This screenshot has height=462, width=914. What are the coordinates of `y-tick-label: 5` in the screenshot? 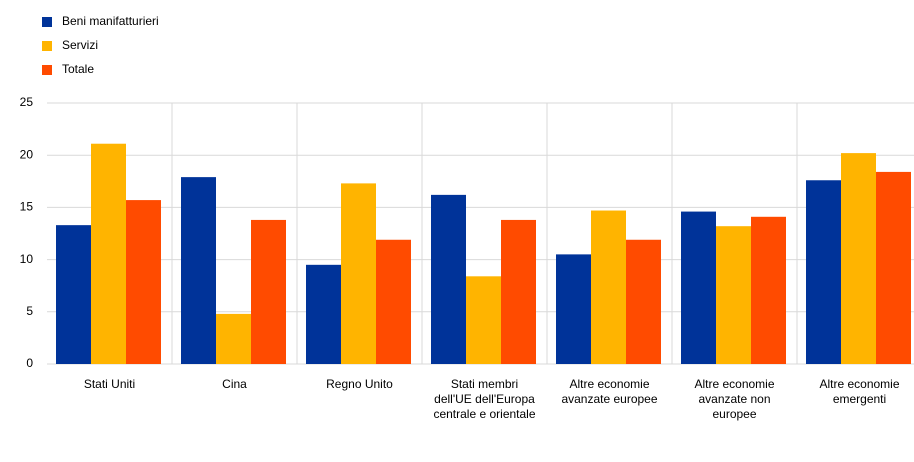 It's located at (29, 311).